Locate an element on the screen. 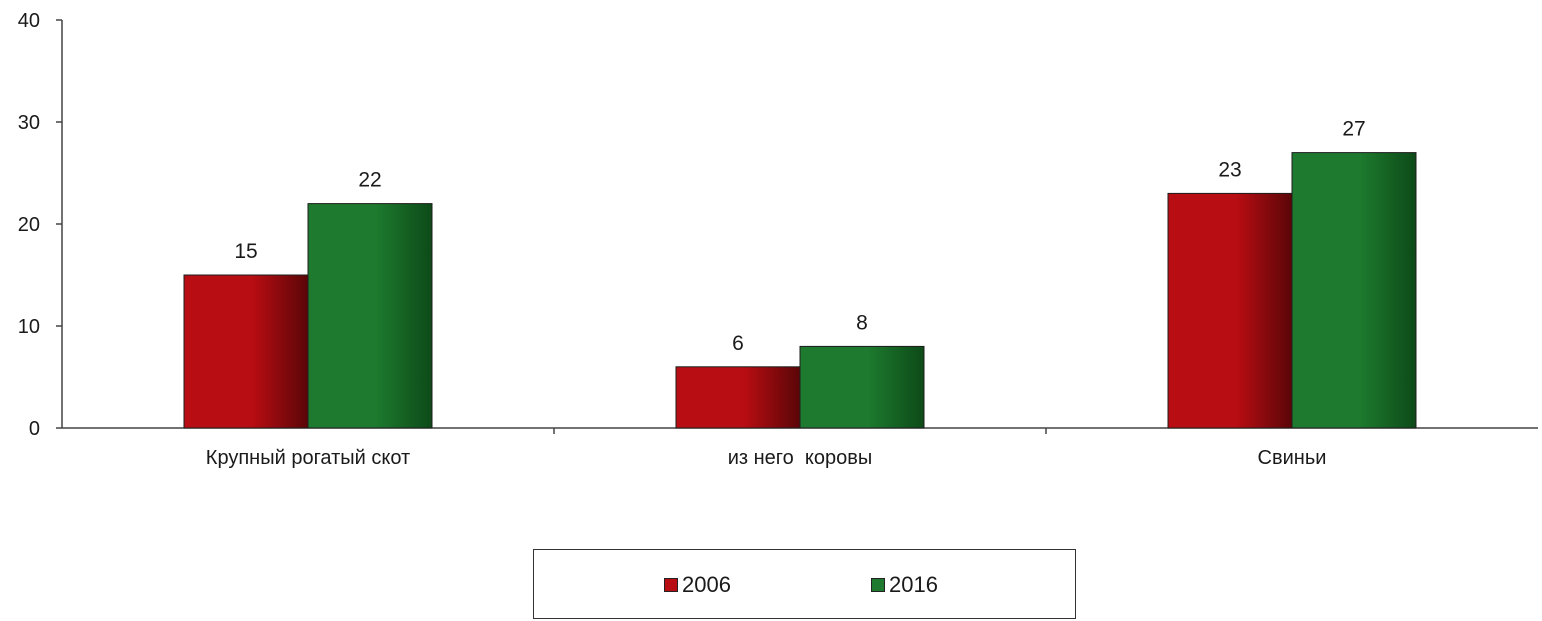  data-label-series-1-cat-2: 6 is located at coordinates (738, 343).